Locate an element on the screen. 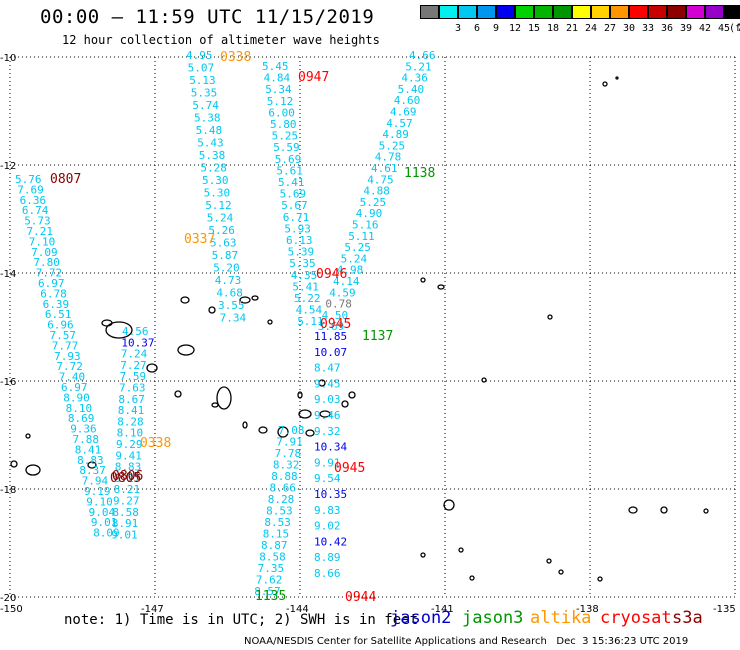  wave-height-value: 8.57 is located at coordinates (267, 591).